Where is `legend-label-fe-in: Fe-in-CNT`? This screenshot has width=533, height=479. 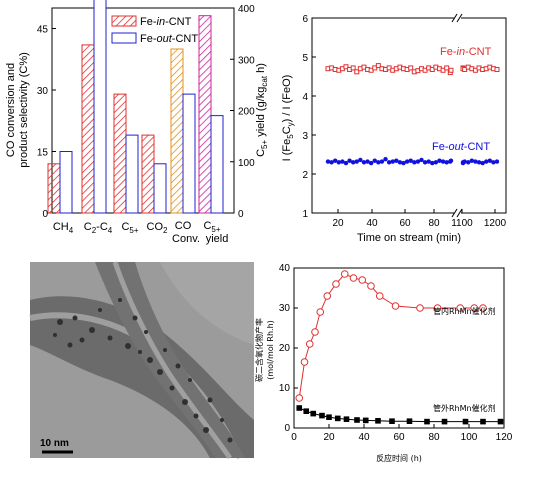
legend-label-fe-in: Fe-in-CNT is located at coordinates (166, 22).